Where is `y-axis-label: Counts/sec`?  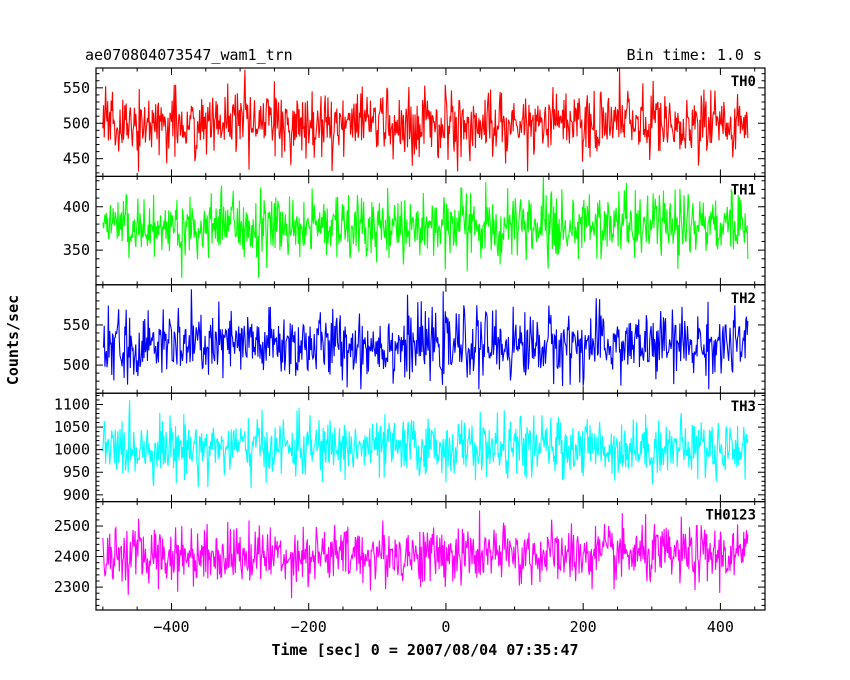 y-axis-label: Counts/sec is located at coordinates (13, 340).